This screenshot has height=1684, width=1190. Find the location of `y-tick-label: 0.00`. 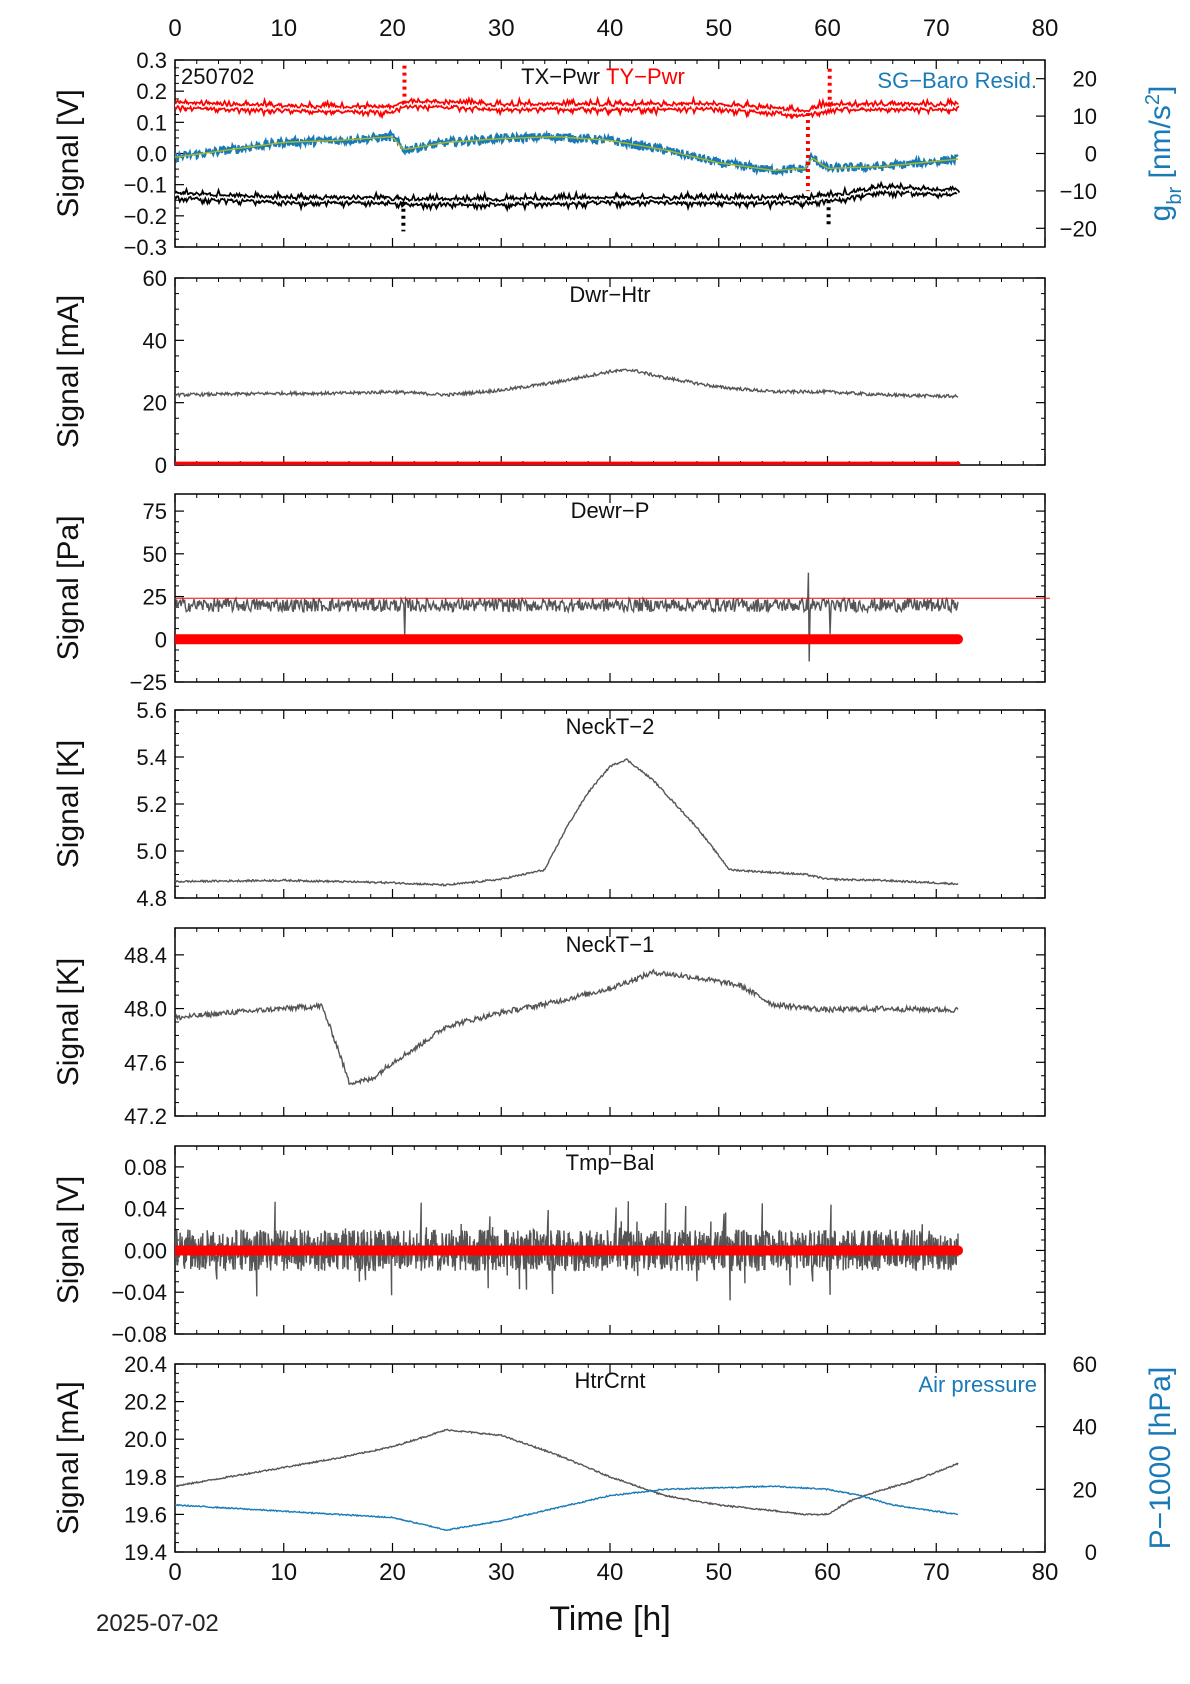

y-tick-label: 0.00 is located at coordinates (145, 1250).